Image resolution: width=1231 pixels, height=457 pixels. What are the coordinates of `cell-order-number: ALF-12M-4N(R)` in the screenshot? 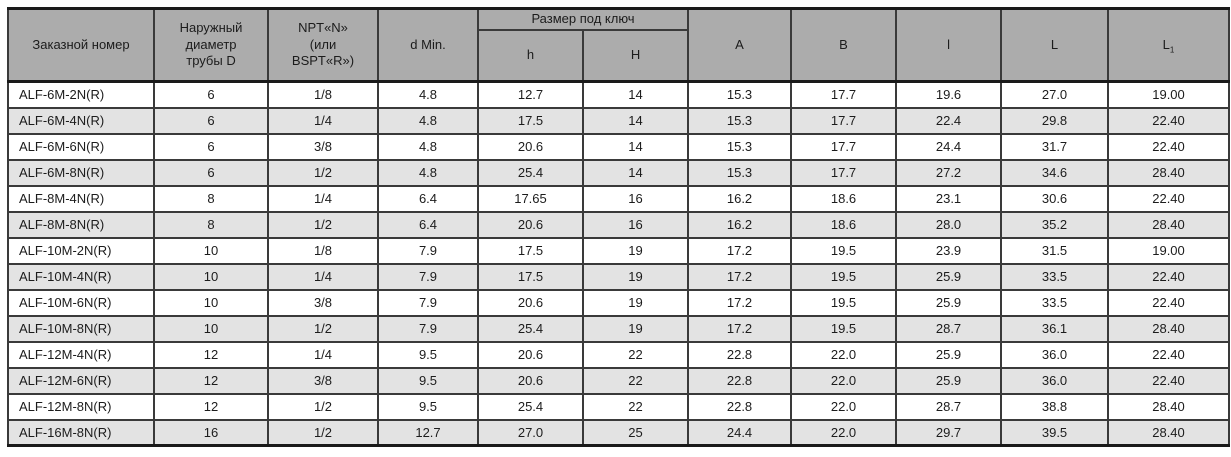 It's located at (81, 354).